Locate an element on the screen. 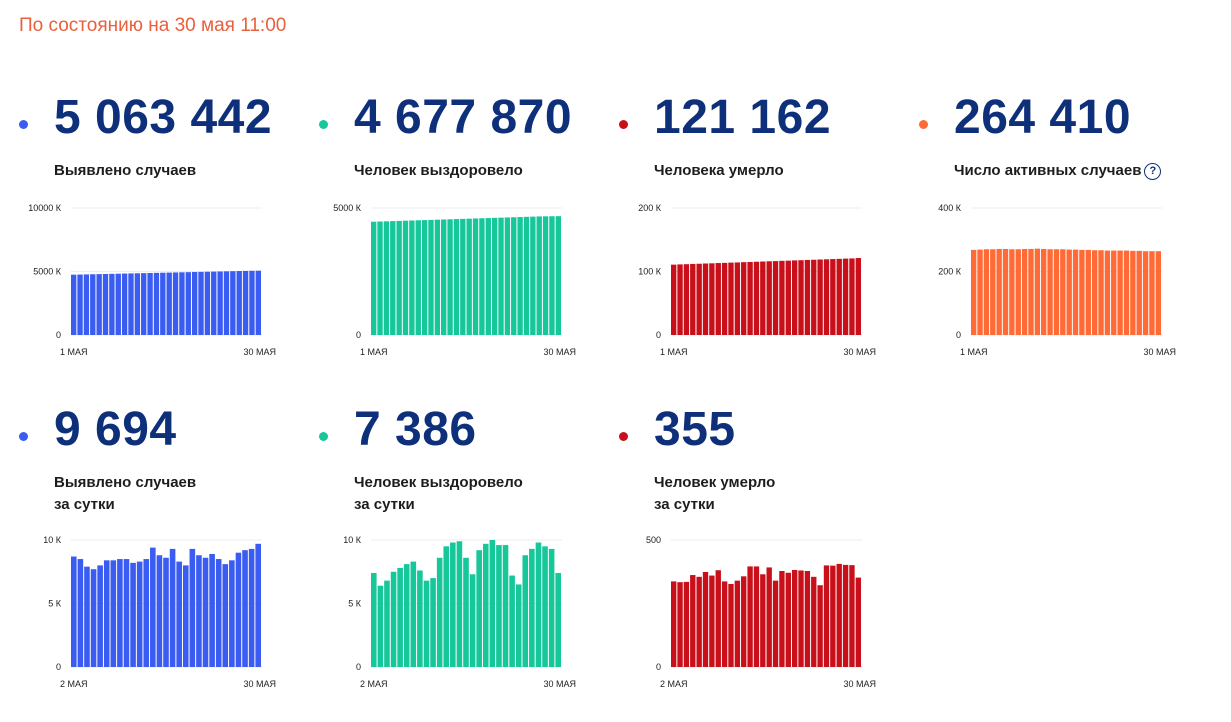 This screenshot has width=1231, height=722. help-icon: ? is located at coordinates (1153, 171).